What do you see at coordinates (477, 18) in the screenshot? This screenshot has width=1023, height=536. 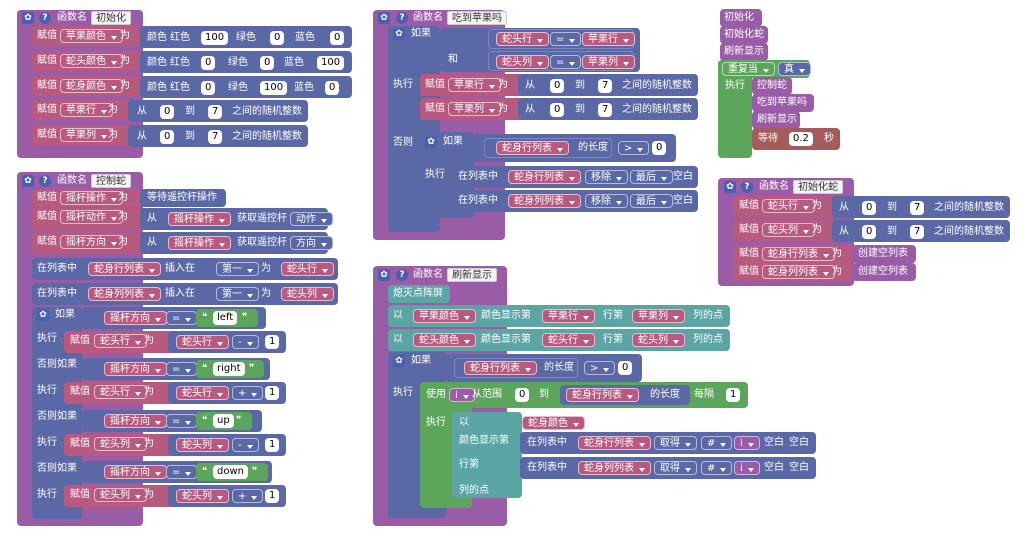 I see `func-name-eat: 吃到苹果吗` at bounding box center [477, 18].